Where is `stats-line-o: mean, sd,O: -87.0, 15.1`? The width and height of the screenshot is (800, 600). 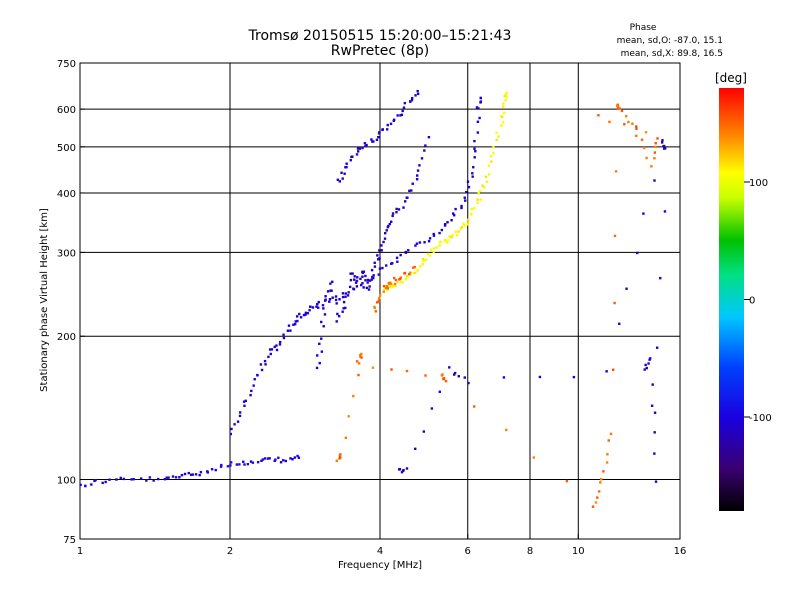
stats-line-o: mean, sd,O: -87.0, 15.1 is located at coordinates (670, 41).